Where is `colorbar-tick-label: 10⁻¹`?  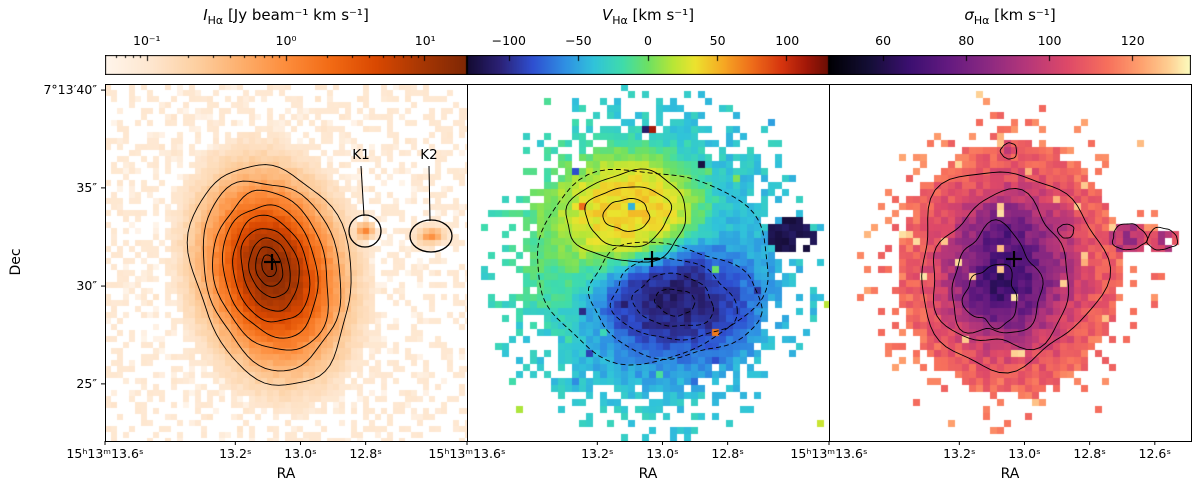
colorbar-tick-label: 10⁻¹ is located at coordinates (147, 40).